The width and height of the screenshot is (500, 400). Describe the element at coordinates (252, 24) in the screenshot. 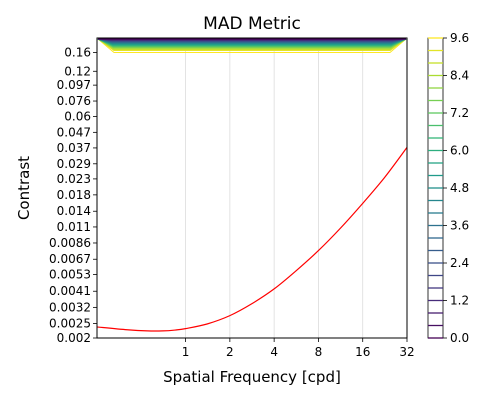

I see `chart-title: MAD Metric` at that location.